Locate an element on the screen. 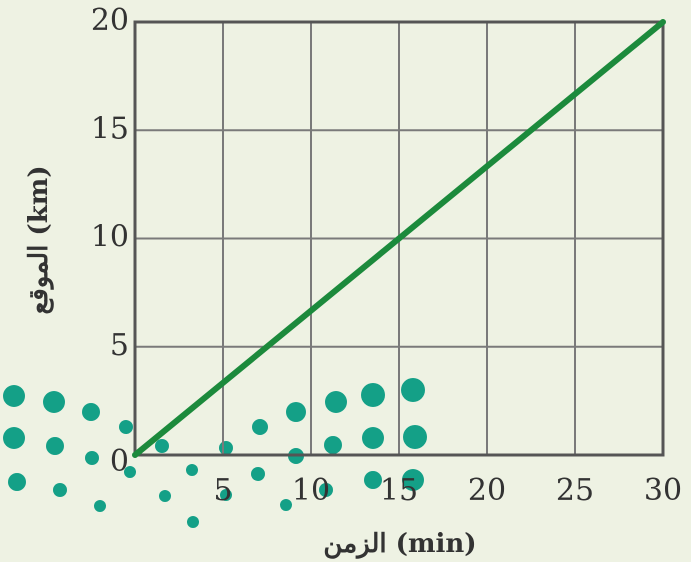 The width and height of the screenshot is (691, 562). x-tick-label: 10 is located at coordinates (311, 490).